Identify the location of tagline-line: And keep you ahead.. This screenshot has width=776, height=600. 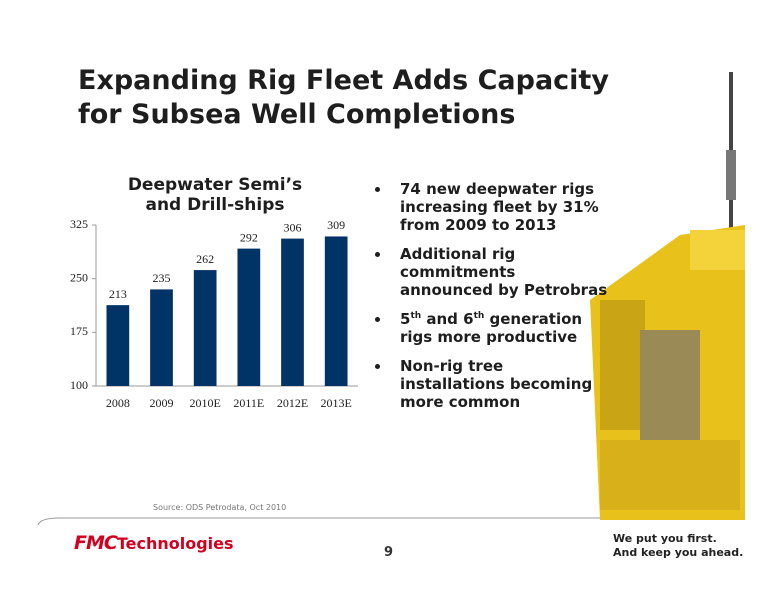
(678, 552).